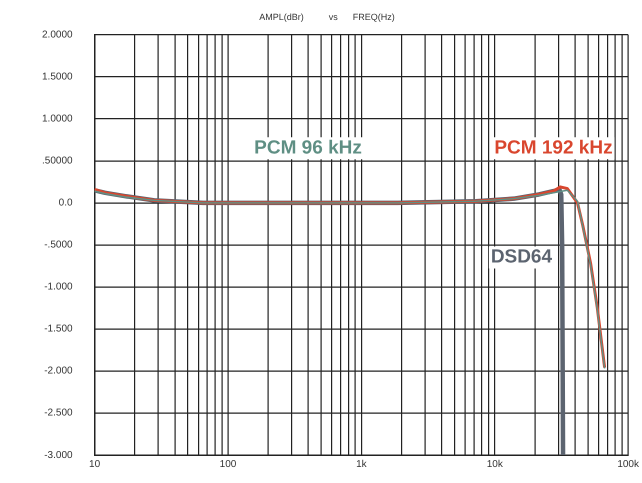 This screenshot has width=642, height=483. Describe the element at coordinates (327, 17) in the screenshot. I see `chart-title: AMPL(dBr) vs FREQ(Hz)` at that location.